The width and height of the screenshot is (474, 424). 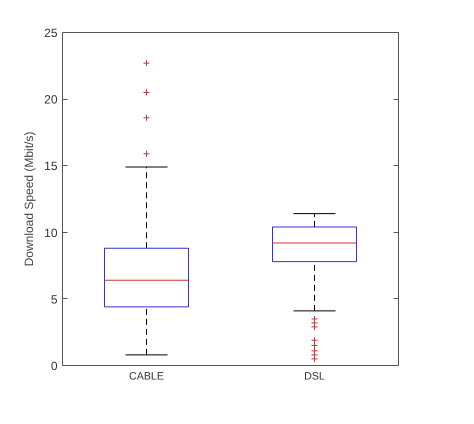 What do you see at coordinates (146, 376) in the screenshot?
I see `x-tick-label: CABLE` at bounding box center [146, 376].